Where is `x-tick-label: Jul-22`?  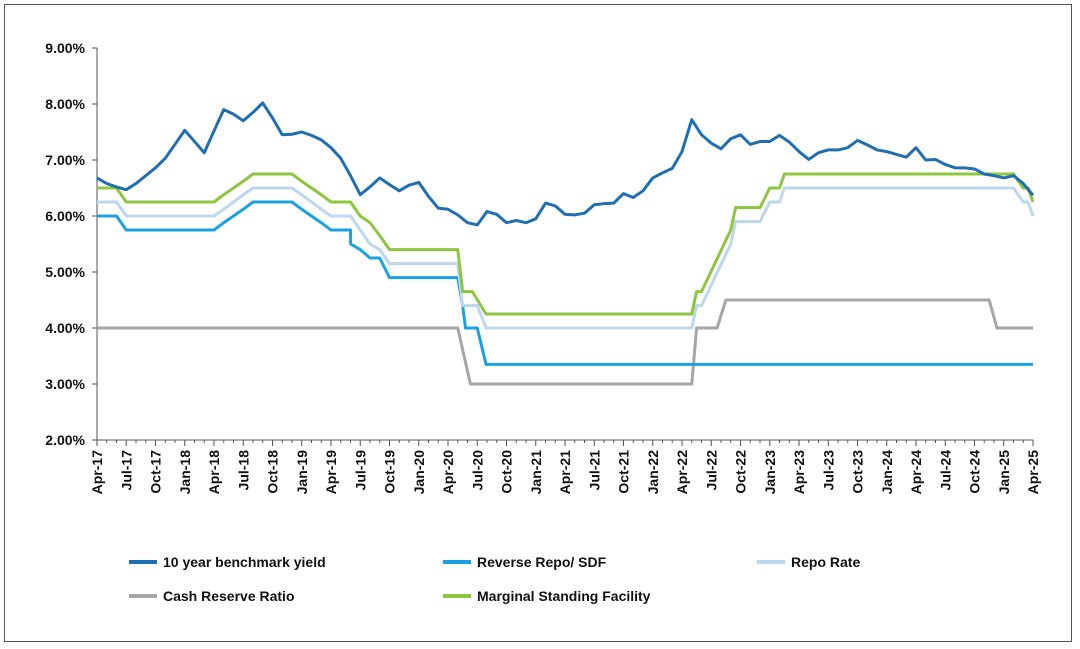
x-tick-label: Jul-22 is located at coordinates (711, 470).